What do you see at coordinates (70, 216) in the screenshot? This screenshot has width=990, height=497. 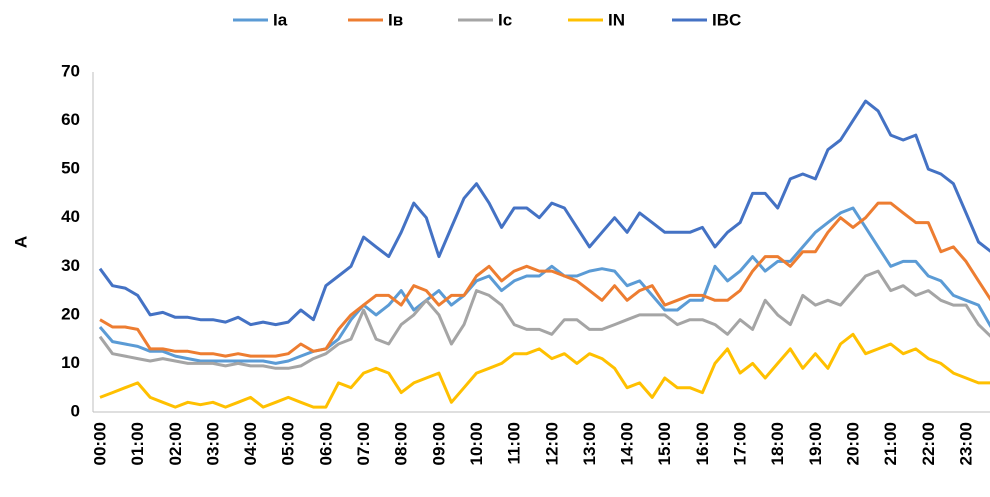 I see `y-tick-label: 40` at bounding box center [70, 216].